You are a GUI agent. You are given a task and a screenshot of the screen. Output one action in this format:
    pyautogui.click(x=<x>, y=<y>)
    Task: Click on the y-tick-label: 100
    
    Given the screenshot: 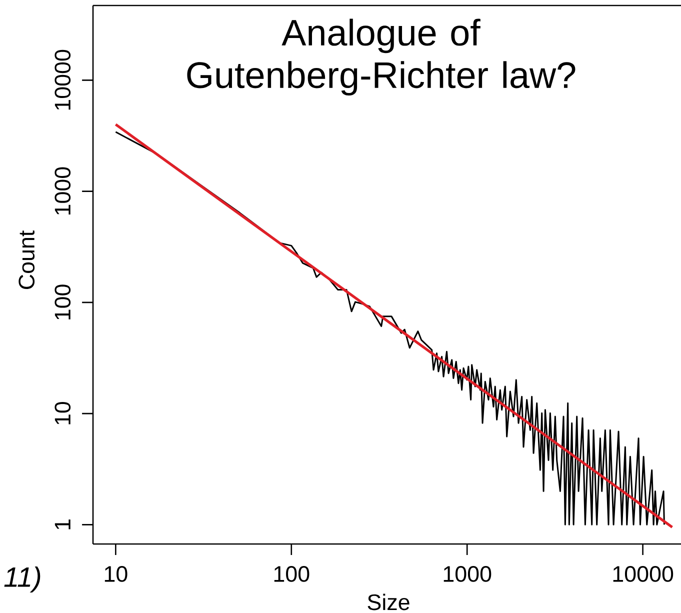 What is the action you would take?
    pyautogui.click(x=62, y=302)
    